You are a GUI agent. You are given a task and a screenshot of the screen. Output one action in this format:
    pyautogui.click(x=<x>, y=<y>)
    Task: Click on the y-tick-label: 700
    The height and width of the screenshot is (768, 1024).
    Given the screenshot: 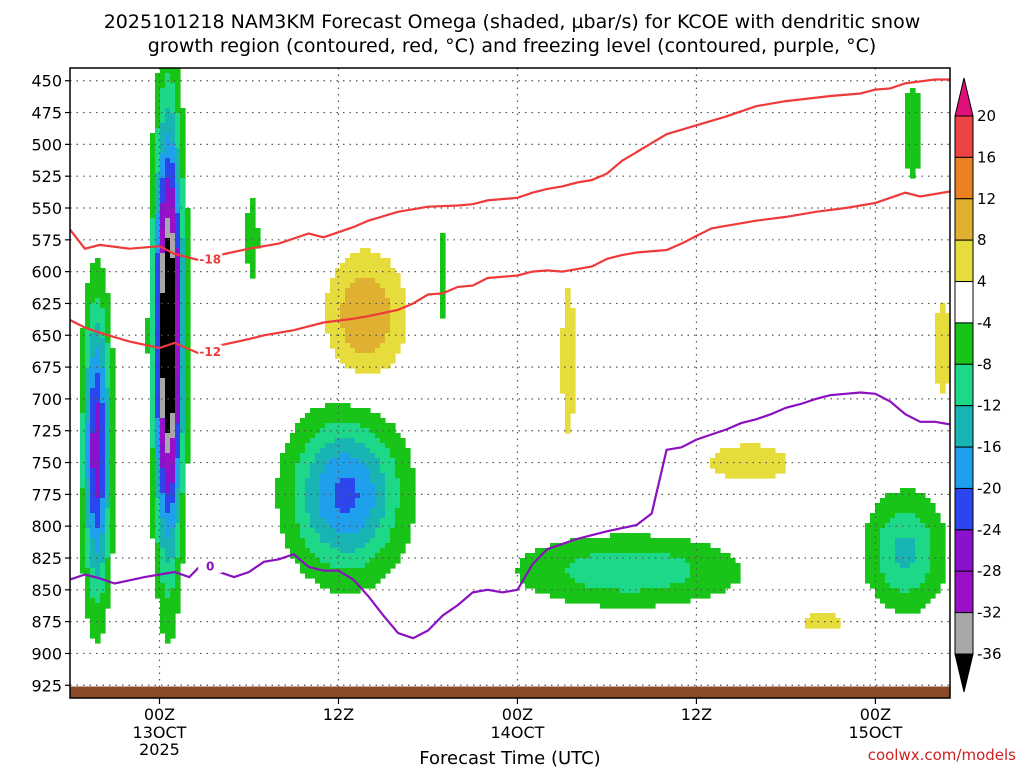 What is the action you would take?
    pyautogui.click(x=46, y=399)
    